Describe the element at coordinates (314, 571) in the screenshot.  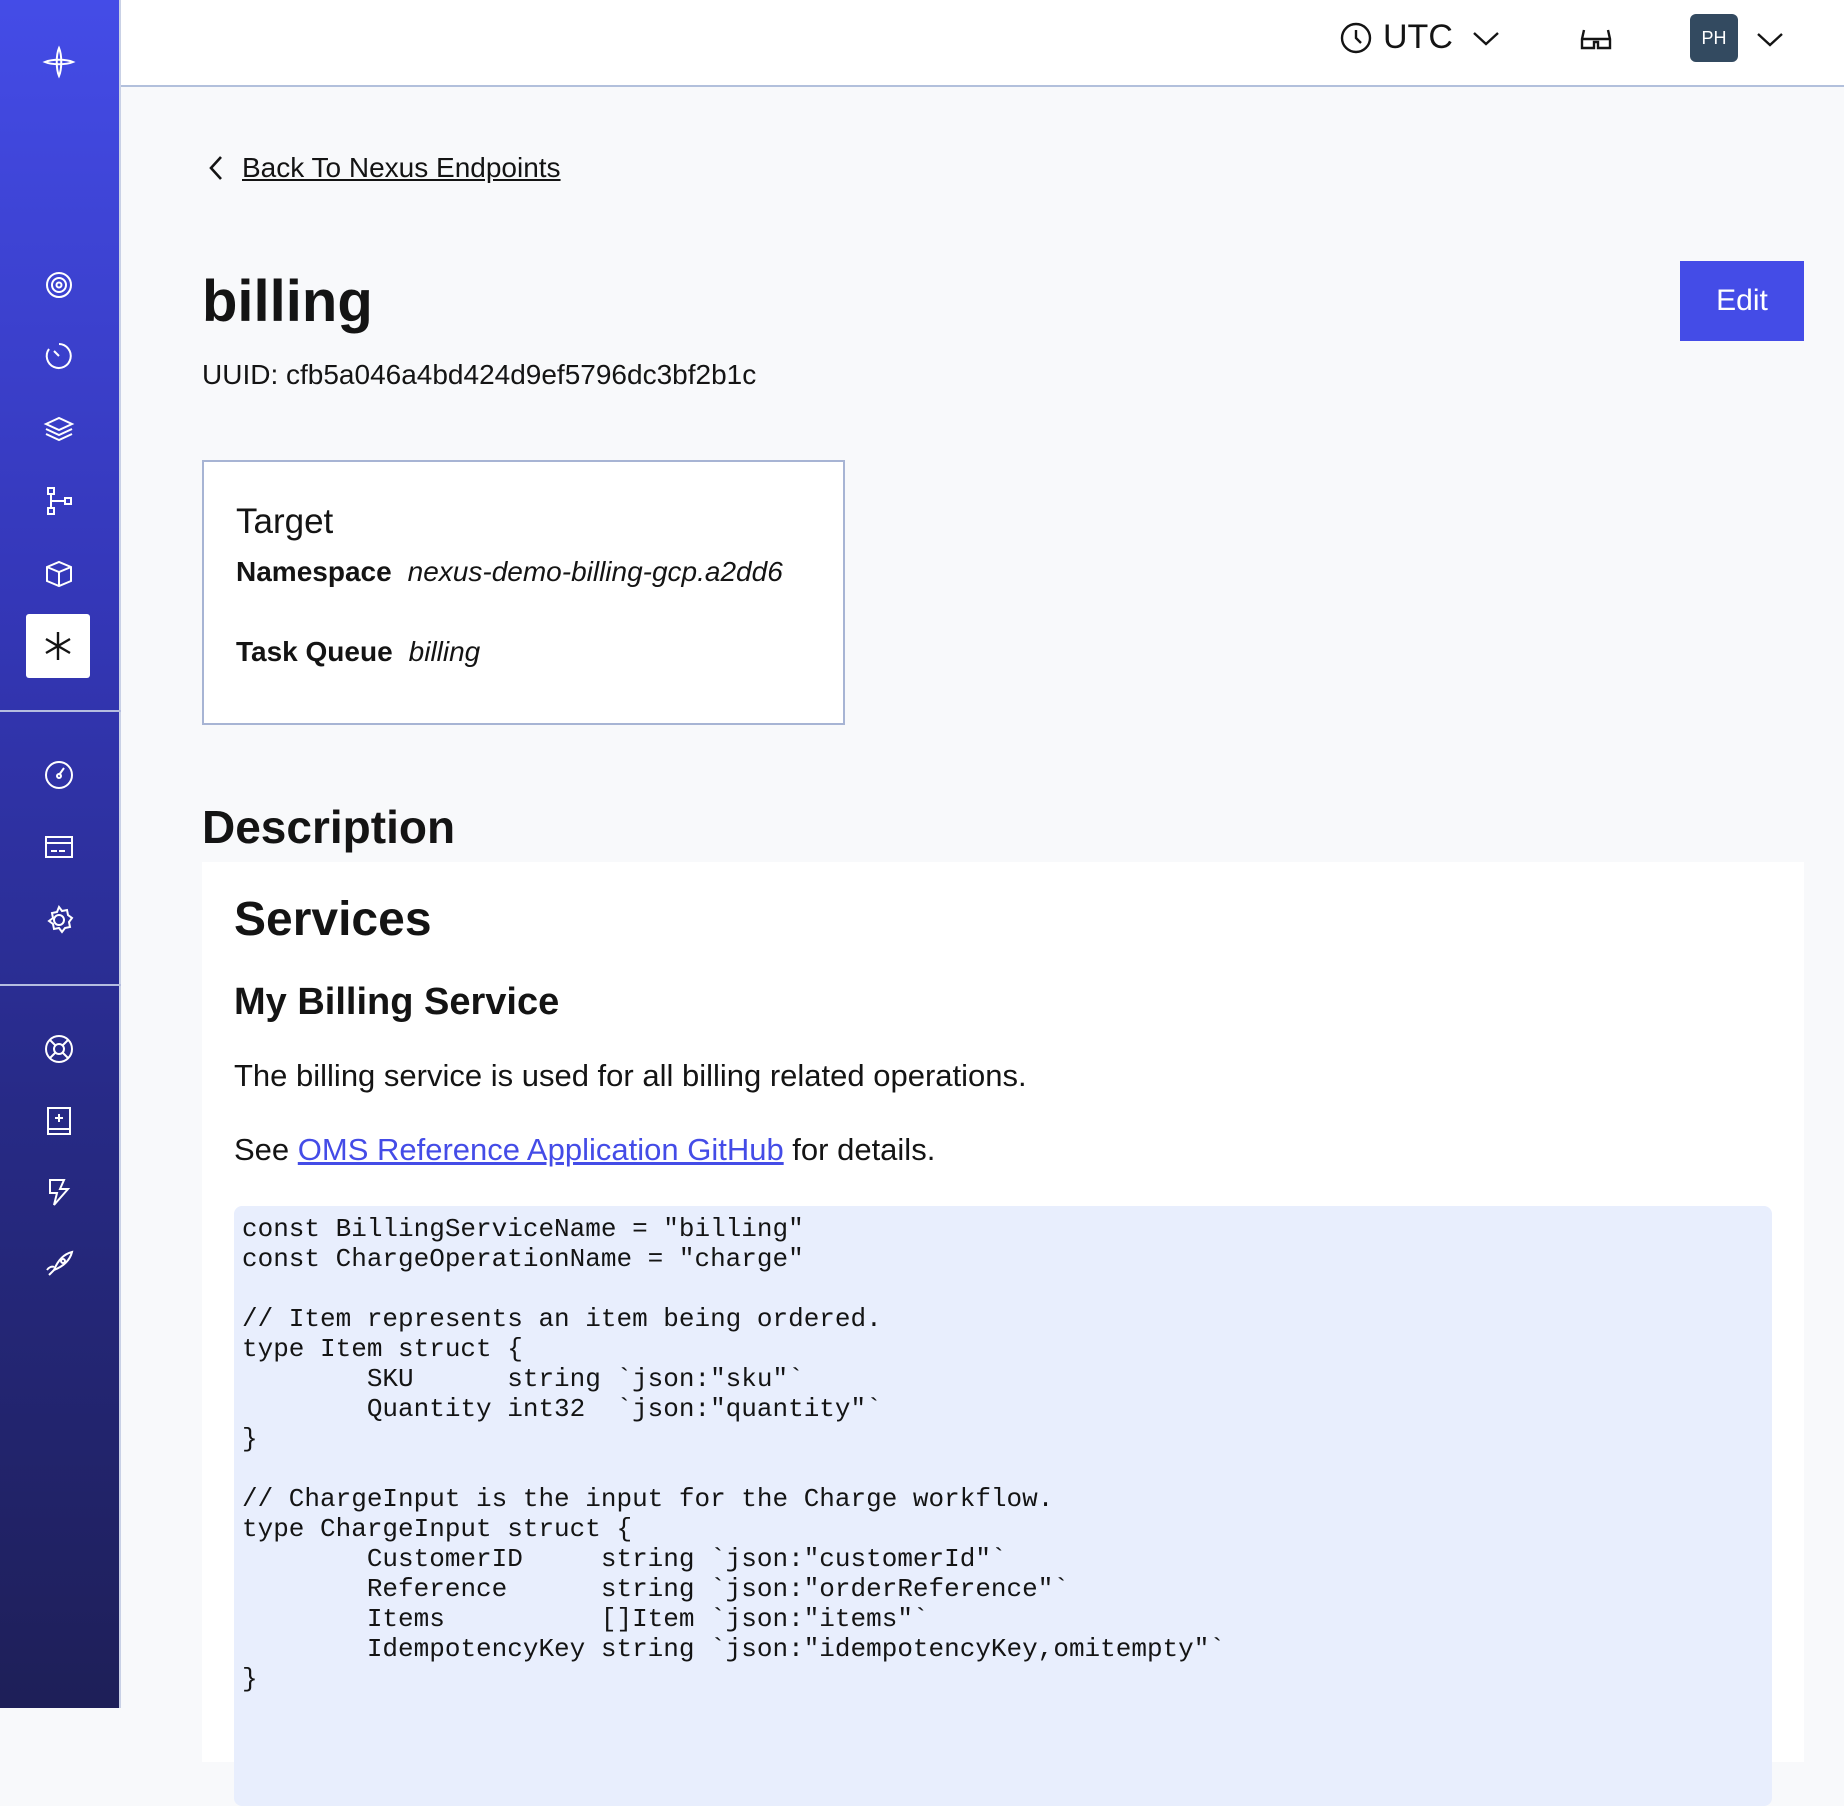
I see `namespace-label: Namespace` at that location.